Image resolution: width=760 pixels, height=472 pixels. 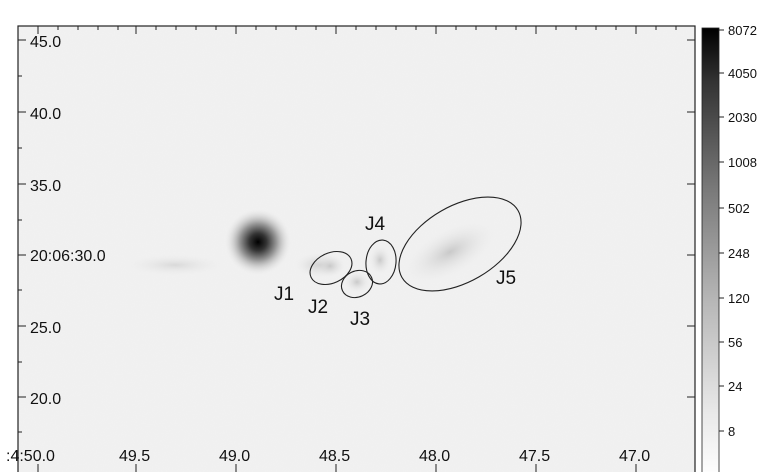 I want to click on ra-label: 48.0, so click(x=434, y=456).